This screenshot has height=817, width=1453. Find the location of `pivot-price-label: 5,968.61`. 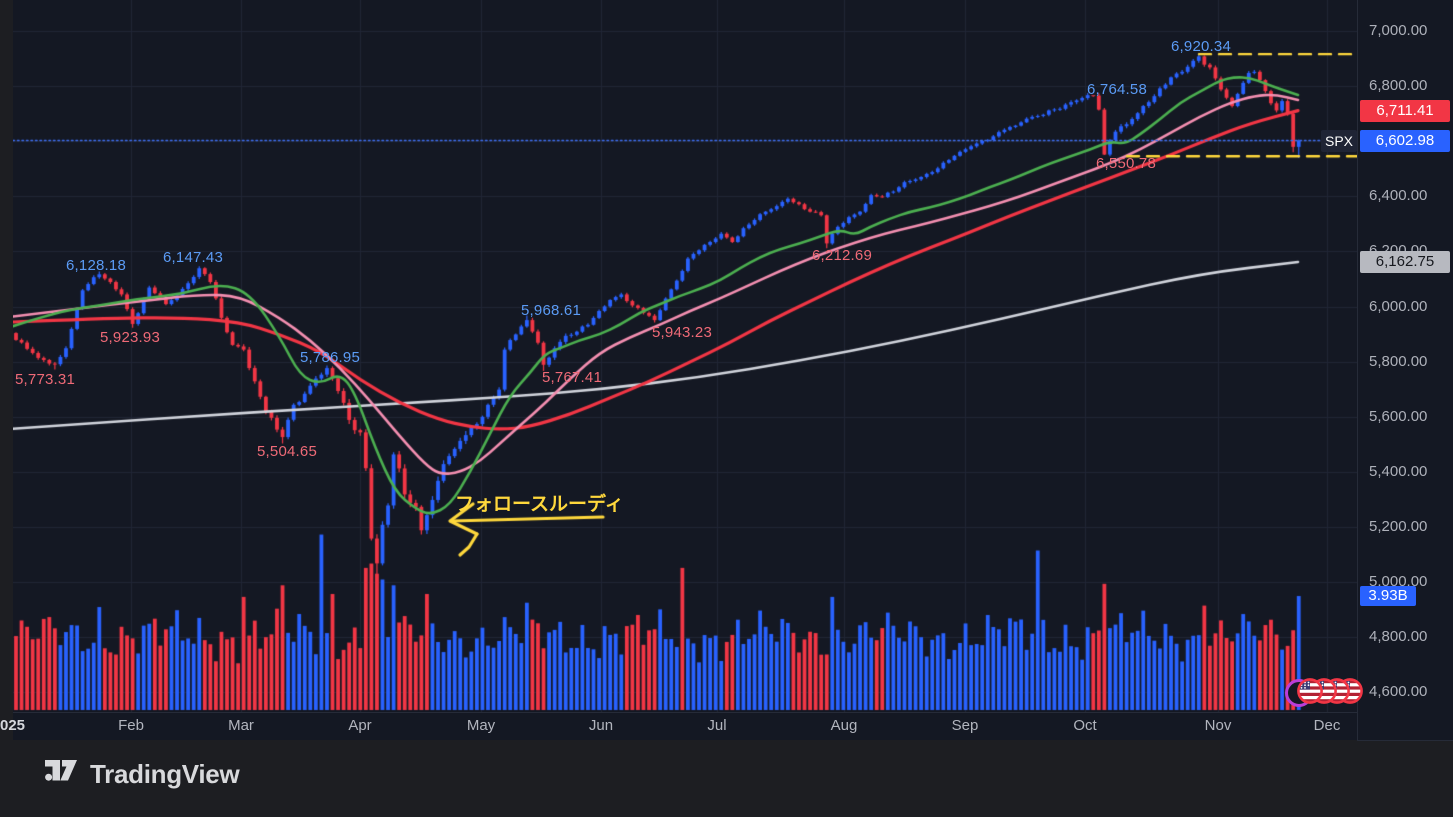

pivot-price-label: 5,968.61 is located at coordinates (551, 310).